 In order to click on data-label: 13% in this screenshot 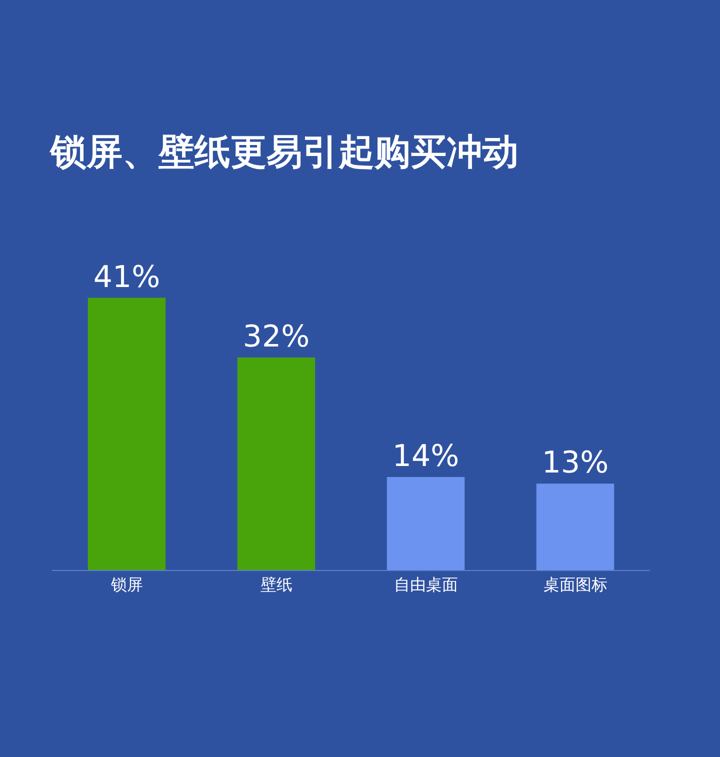, I will do `click(575, 463)`.